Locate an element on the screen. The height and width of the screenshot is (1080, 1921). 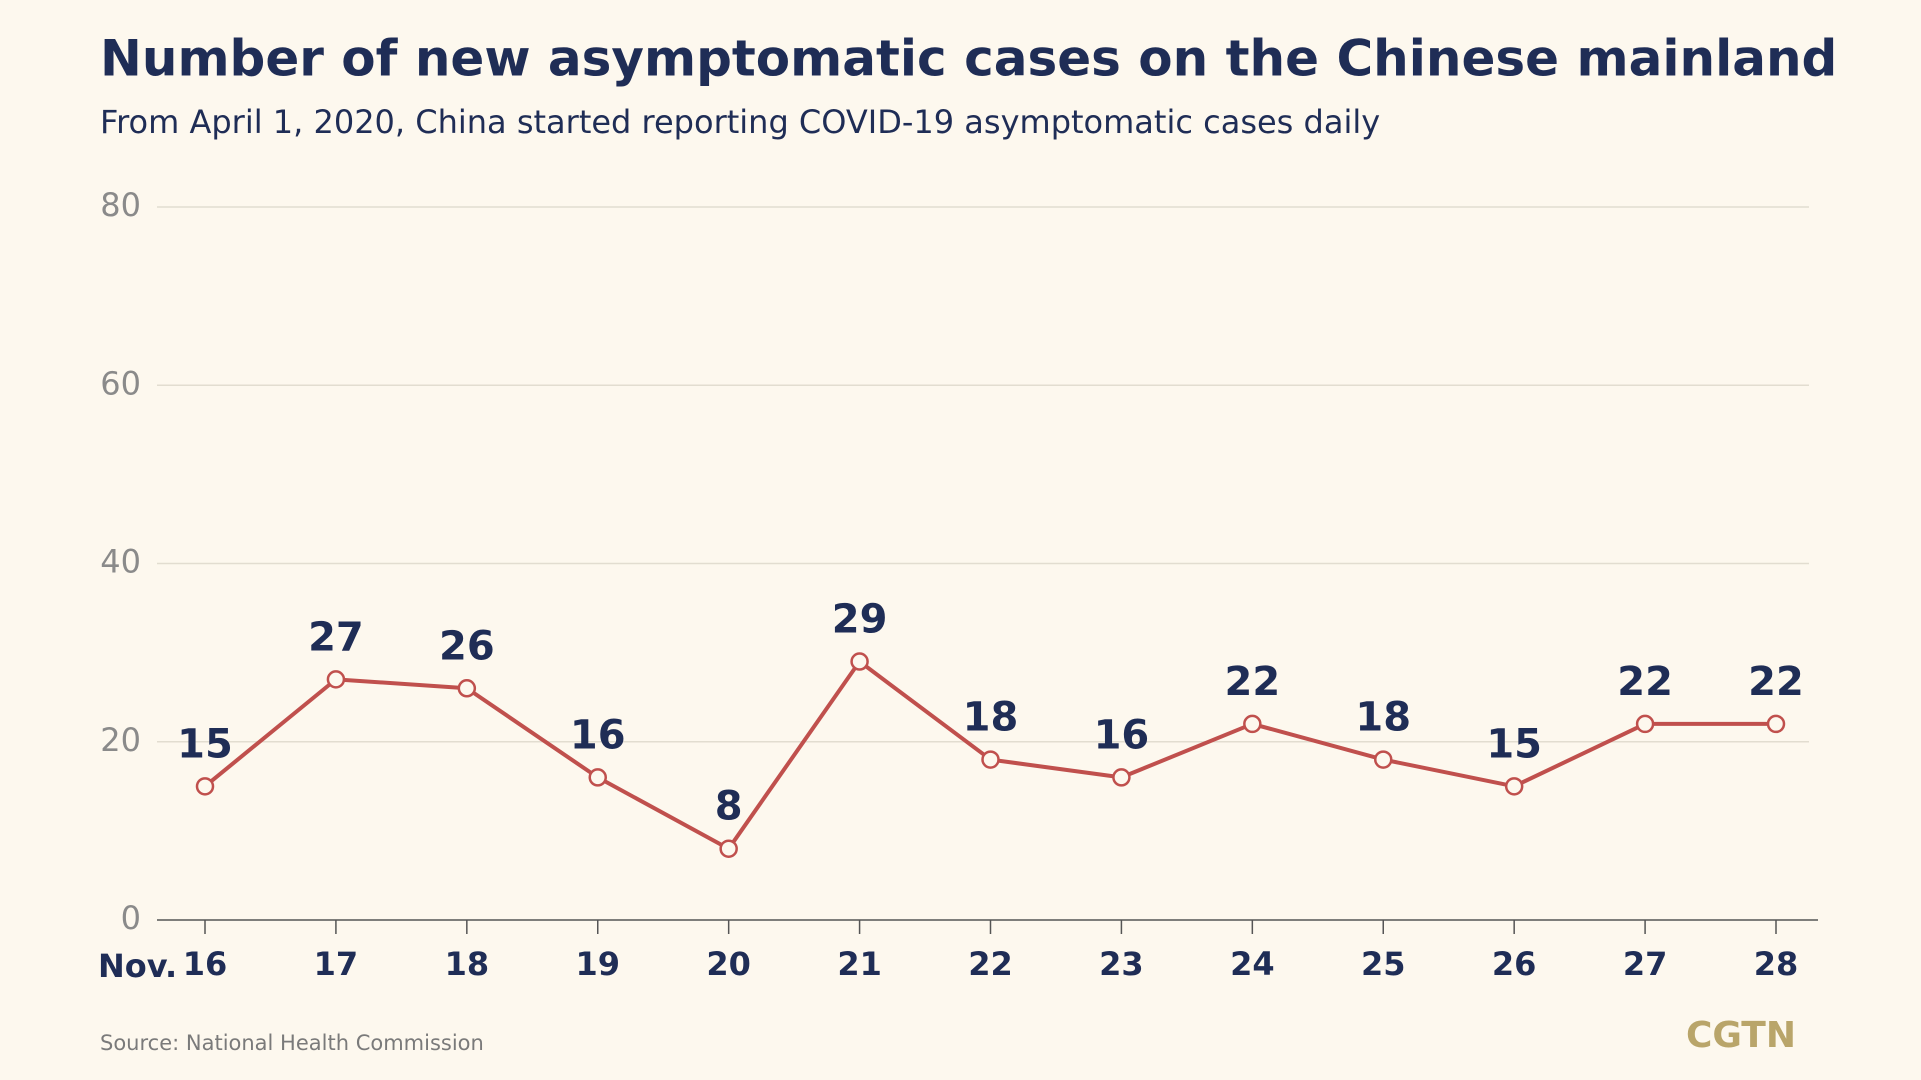
x-tick-label: 23 is located at coordinates (1121, 964).